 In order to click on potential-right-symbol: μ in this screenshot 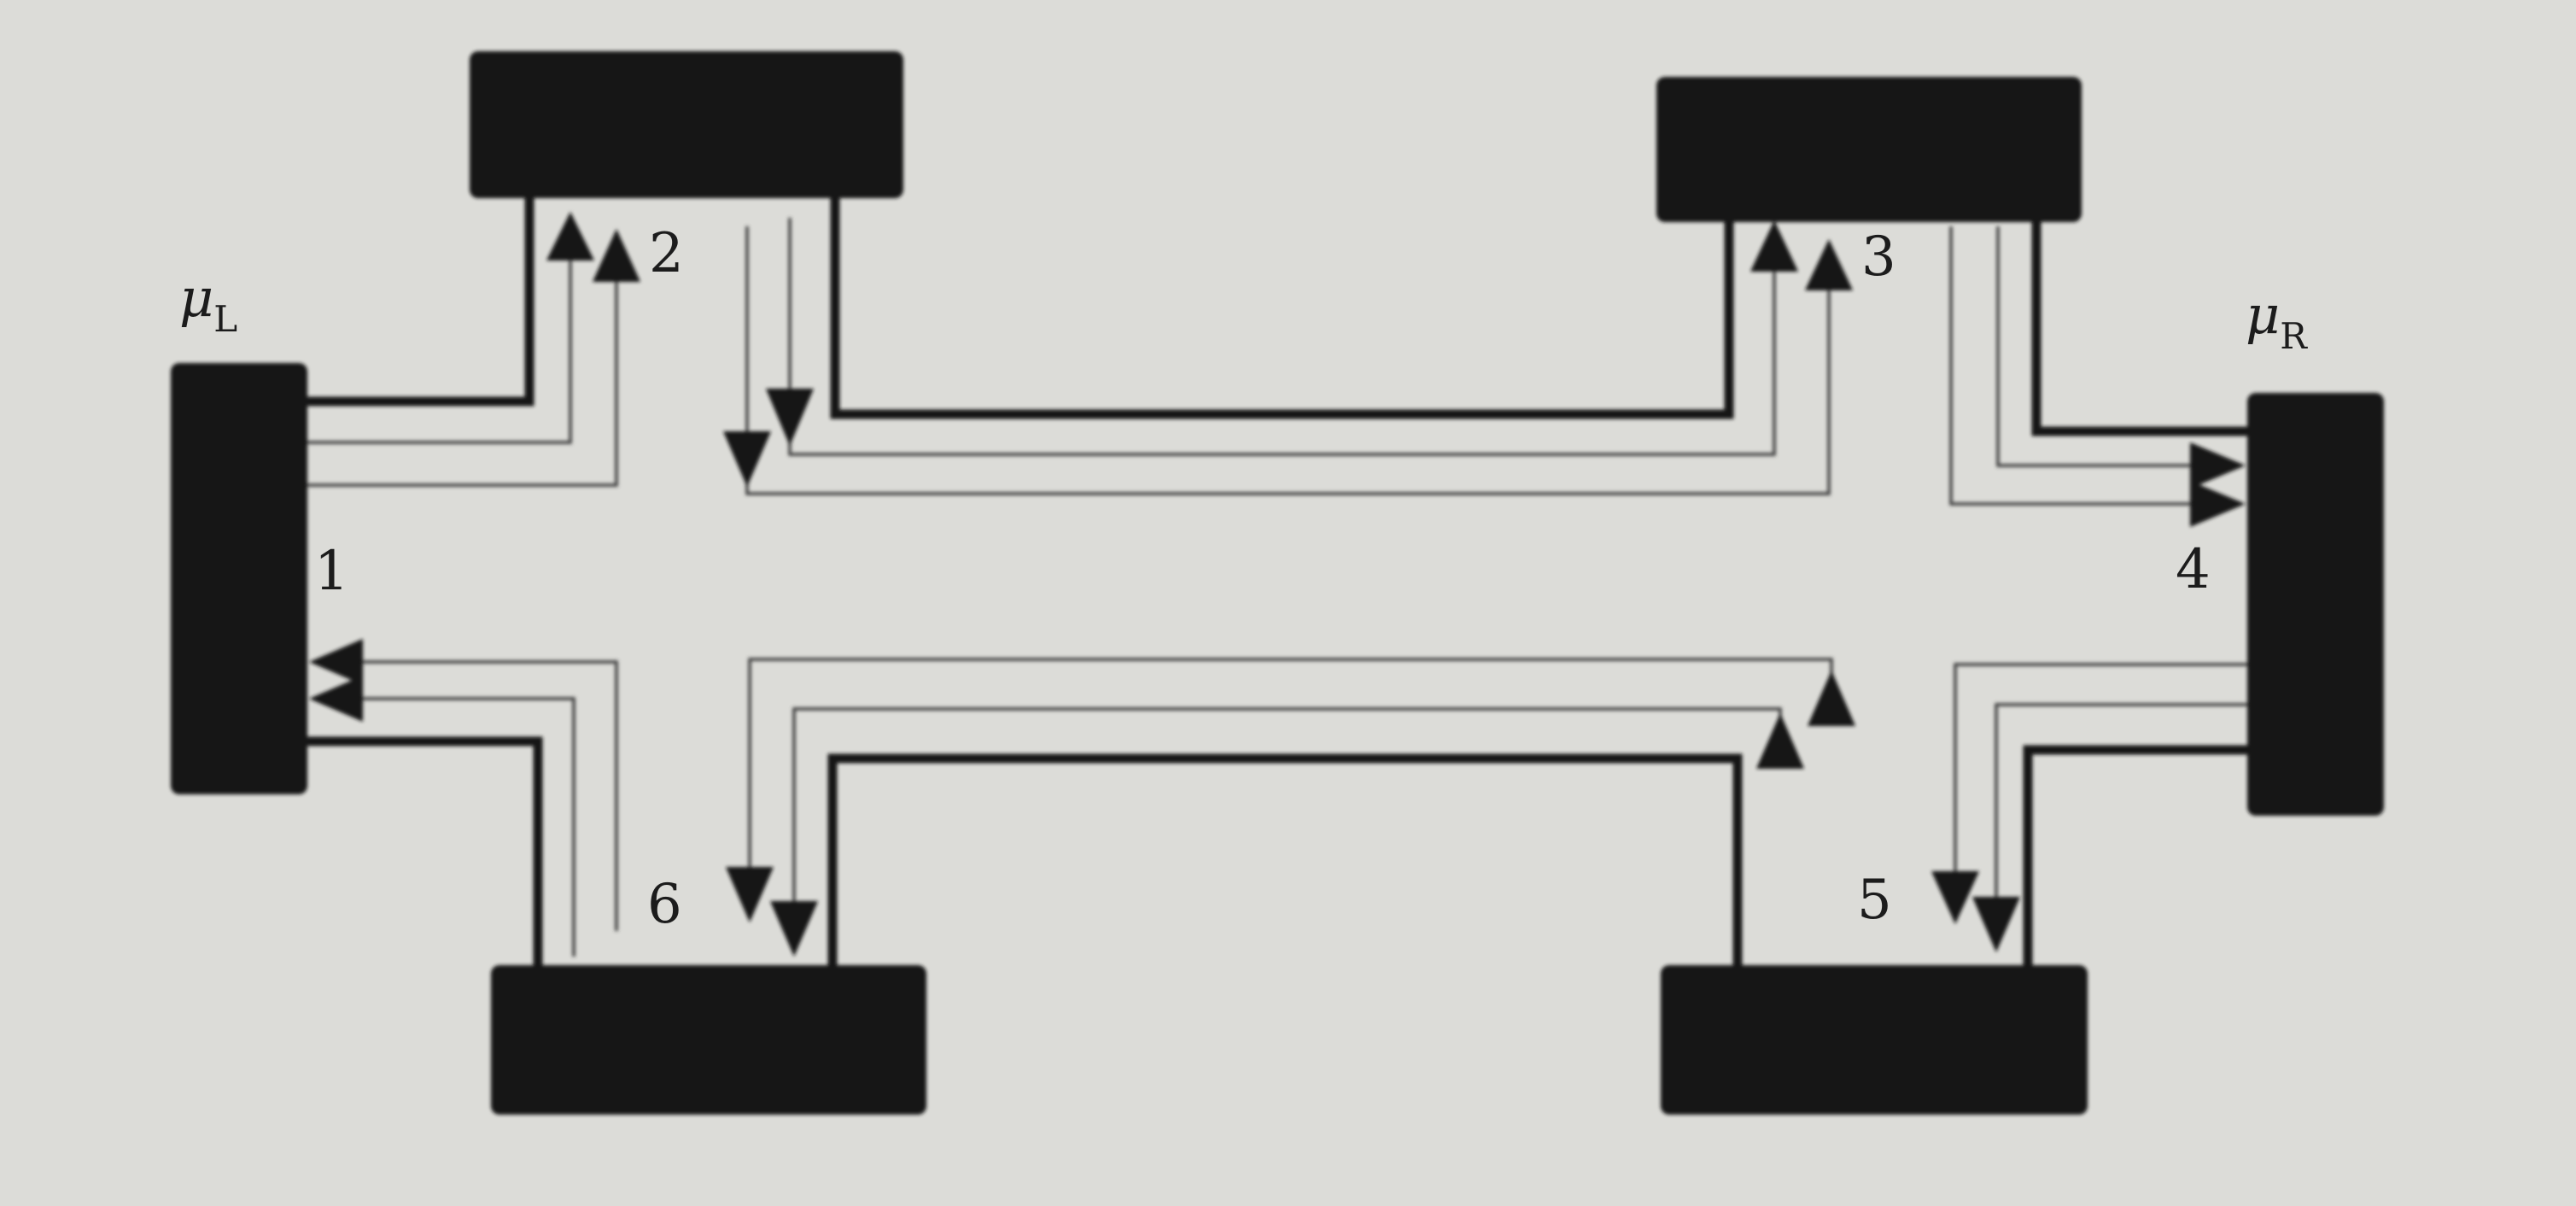, I will do `click(2263, 315)`.